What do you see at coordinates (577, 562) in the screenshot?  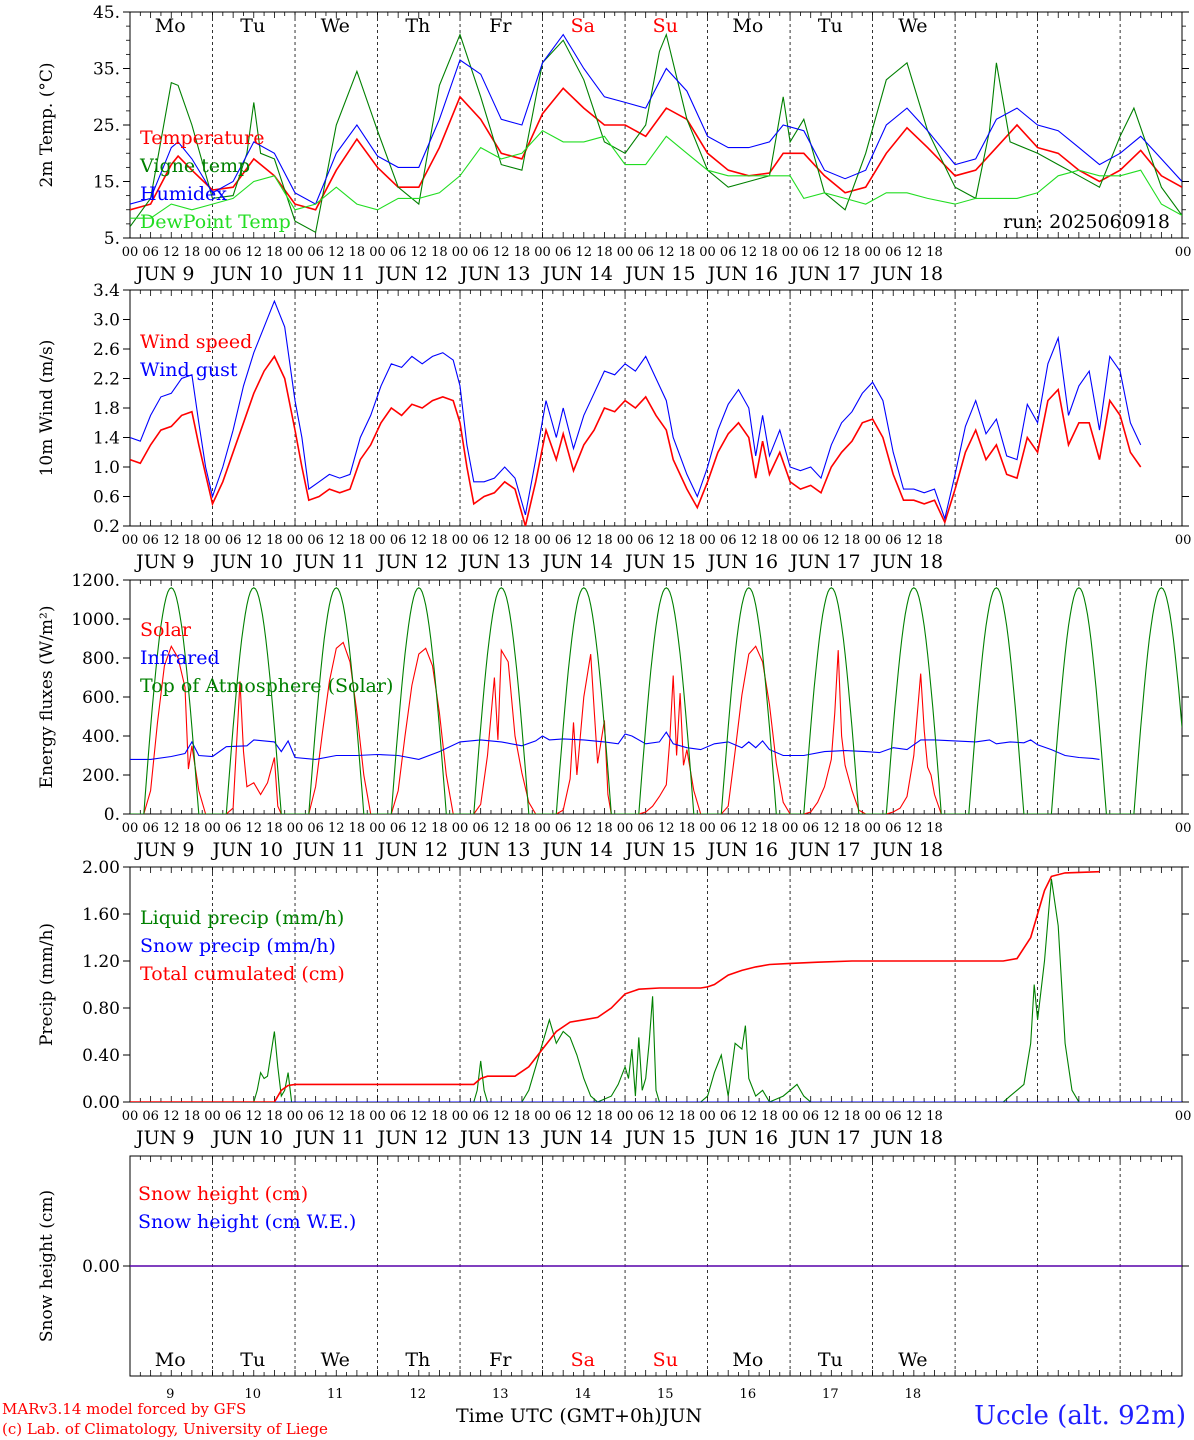 I see `date-label: JUN 14` at bounding box center [577, 562].